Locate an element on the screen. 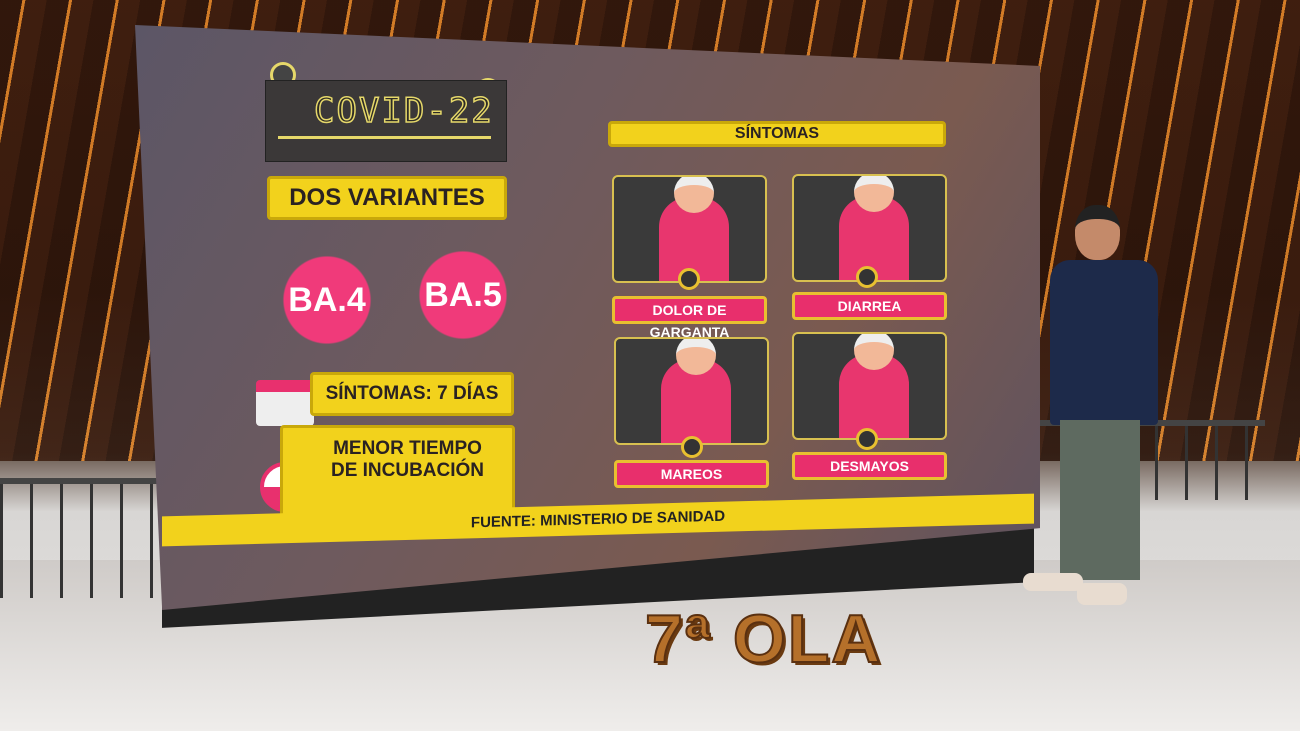  symptom-image-sore-throat is located at coordinates (689, 229).